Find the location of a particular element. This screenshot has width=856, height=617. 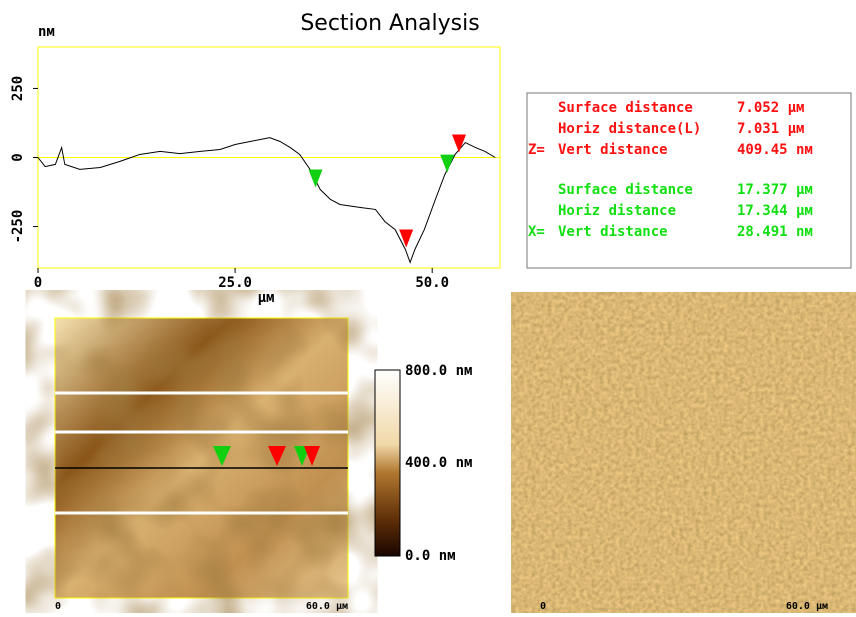

measurement-panel is located at coordinates (689, 180).